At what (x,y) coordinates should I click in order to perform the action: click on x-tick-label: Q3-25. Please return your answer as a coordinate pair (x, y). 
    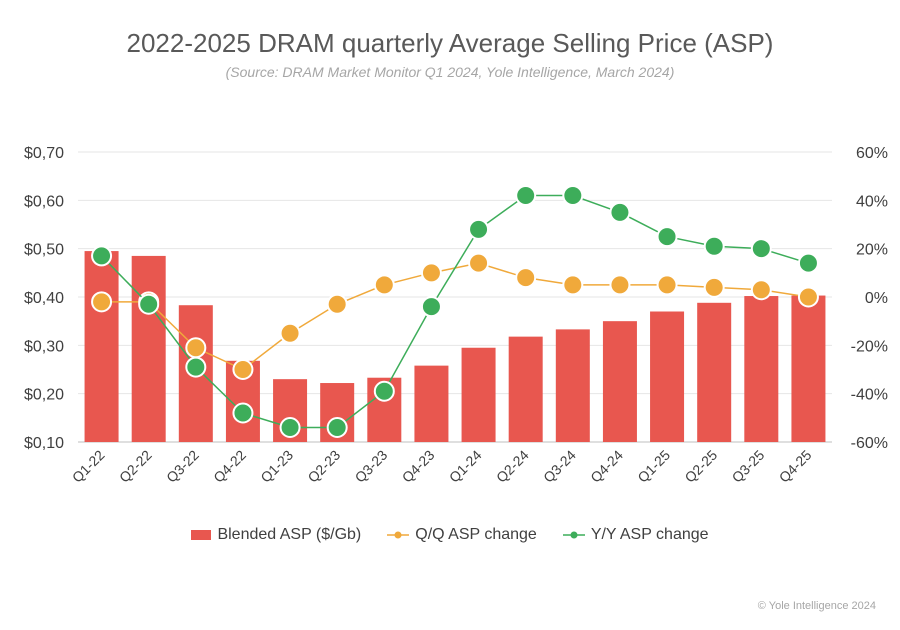
    Looking at the image, I should click on (748, 466).